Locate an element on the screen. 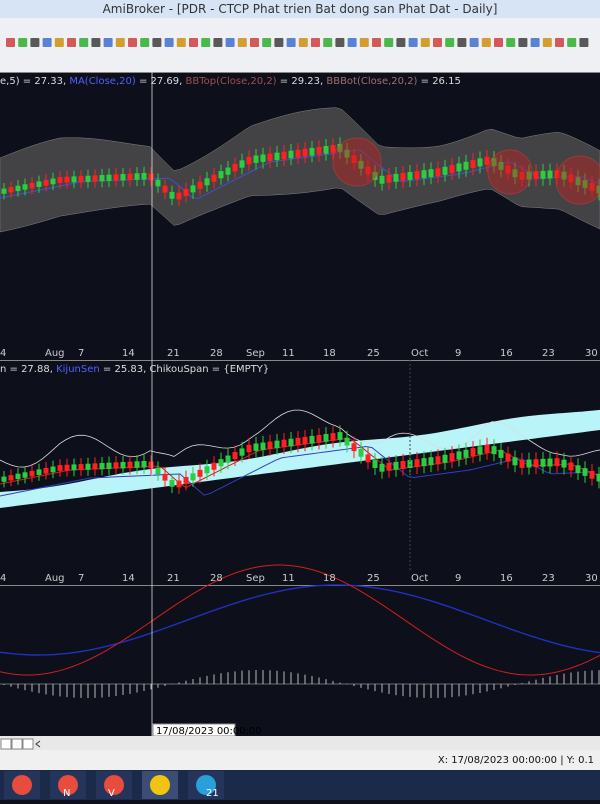 Image resolution: width=600 pixels, height=804 pixels. x-axis-label: 4 is located at coordinates (3, 353).